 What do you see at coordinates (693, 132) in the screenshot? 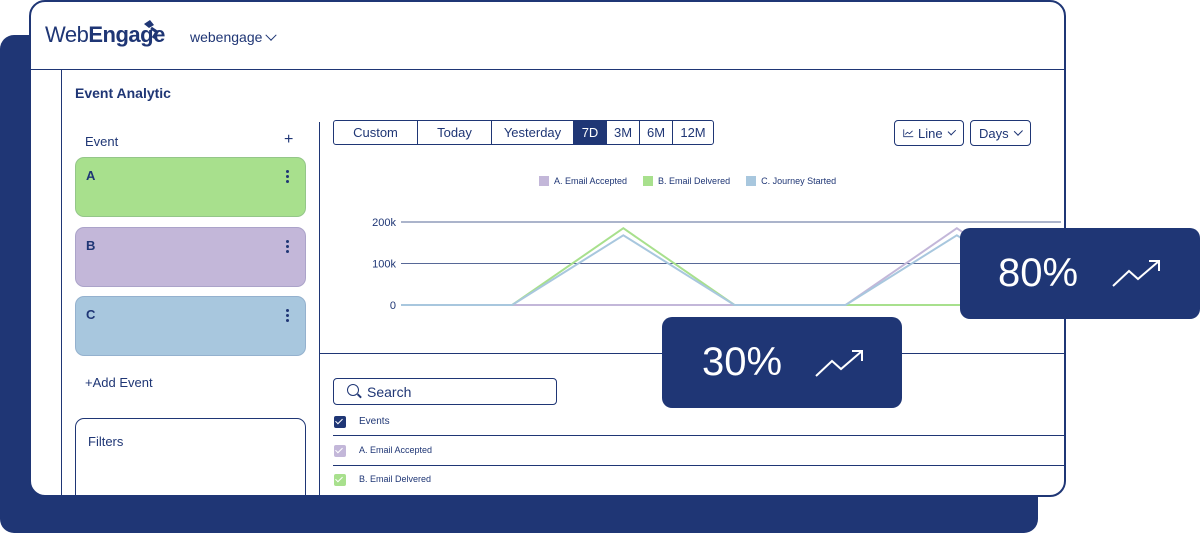
I see `range-12m: 12M` at bounding box center [693, 132].